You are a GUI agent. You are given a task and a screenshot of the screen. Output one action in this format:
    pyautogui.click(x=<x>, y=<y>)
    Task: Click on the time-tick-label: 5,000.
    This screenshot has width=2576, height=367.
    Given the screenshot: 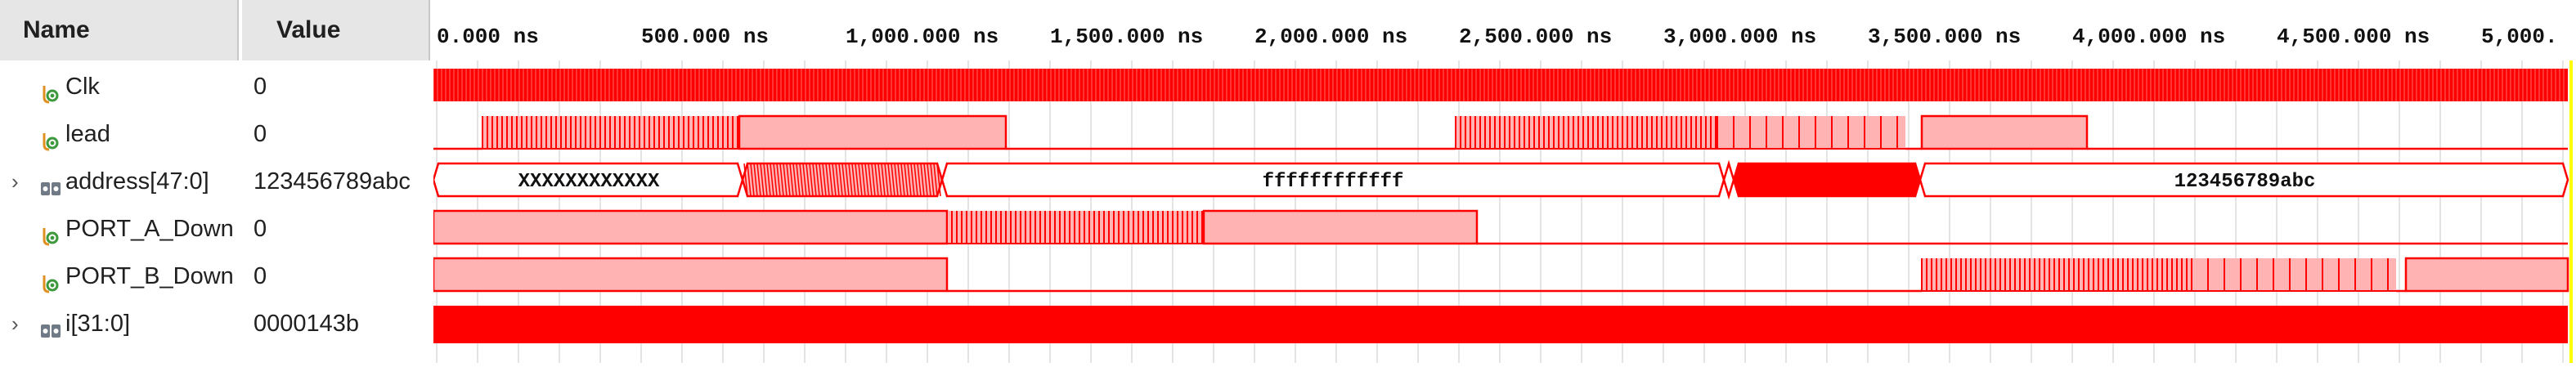 What is the action you would take?
    pyautogui.click(x=2519, y=37)
    